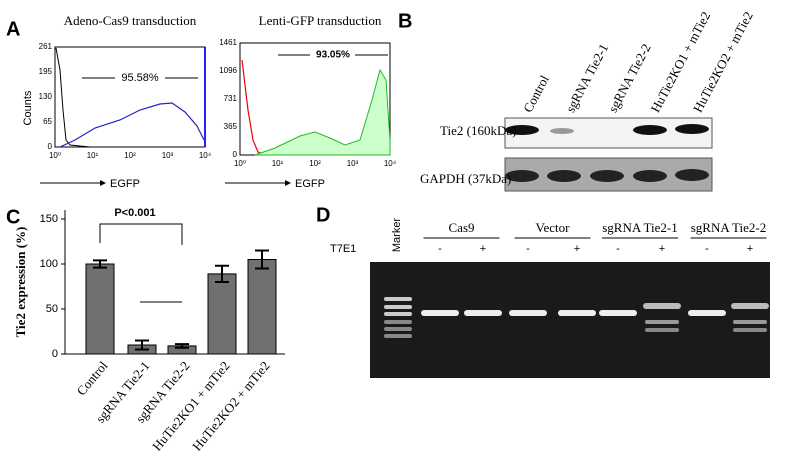 The image size is (787, 465). What do you see at coordinates (46, 46) in the screenshot?
I see `y-tick-label: 261` at bounding box center [46, 46].